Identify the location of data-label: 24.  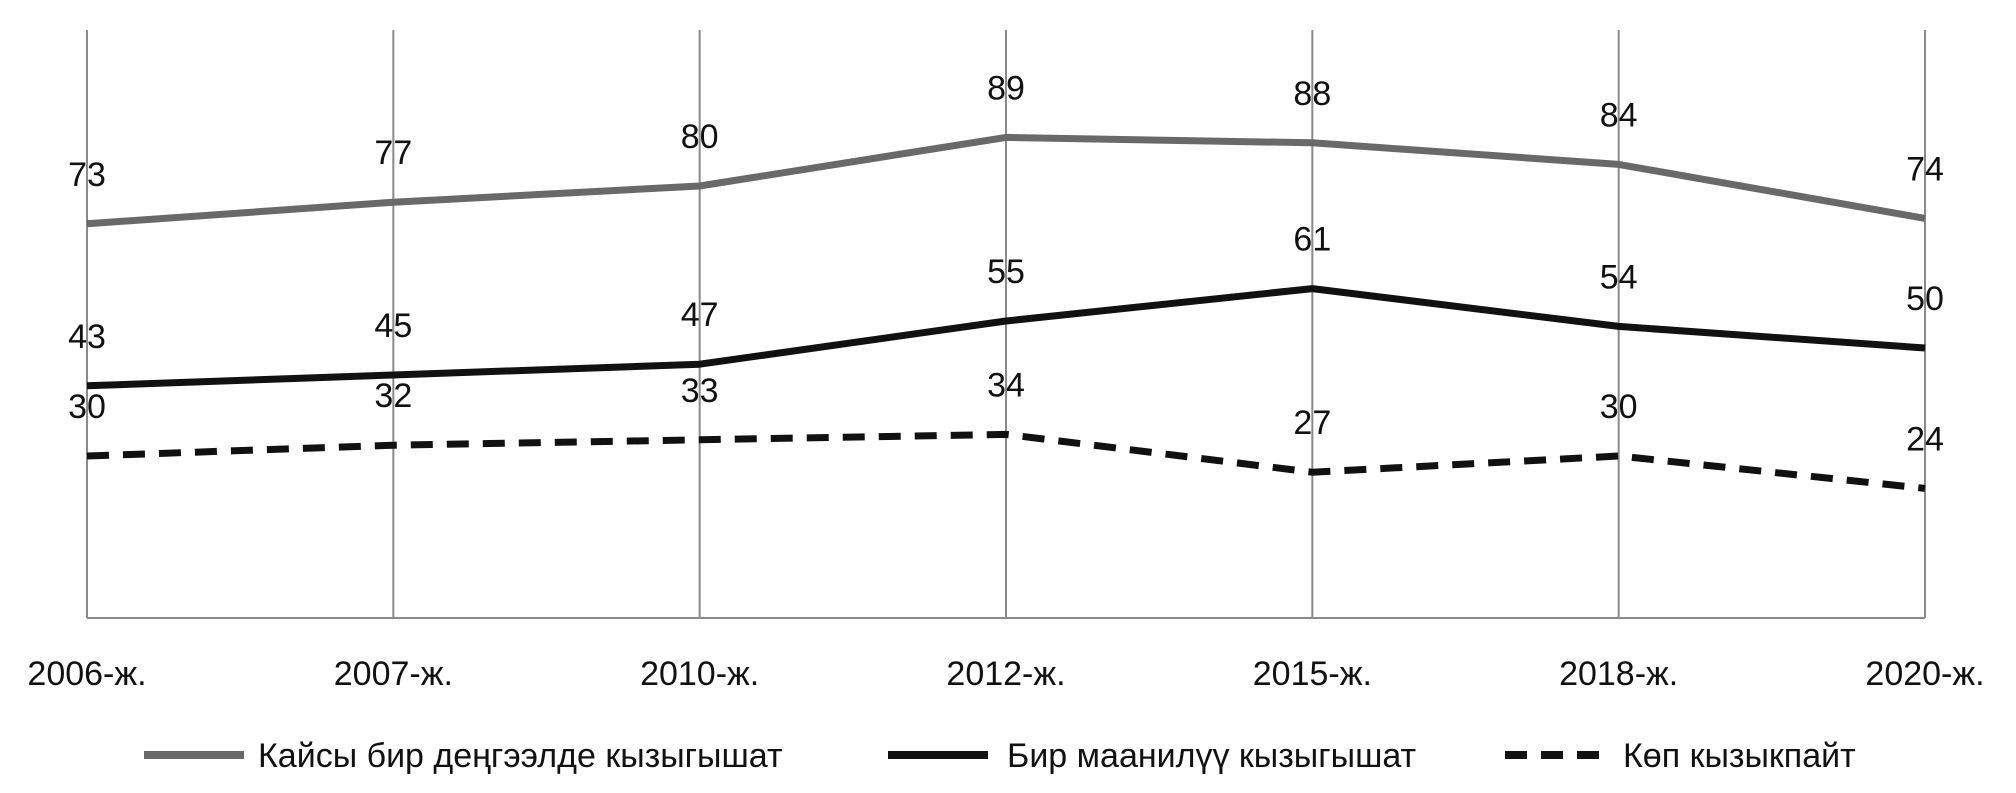
(1925, 439).